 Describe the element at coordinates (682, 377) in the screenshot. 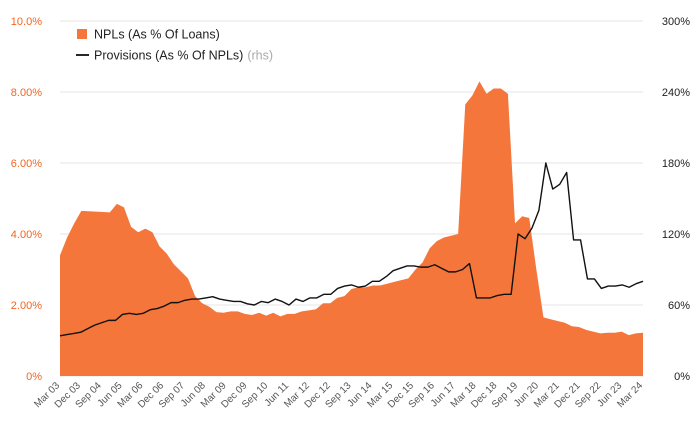

I see `y-right-tick-label: 0%` at that location.